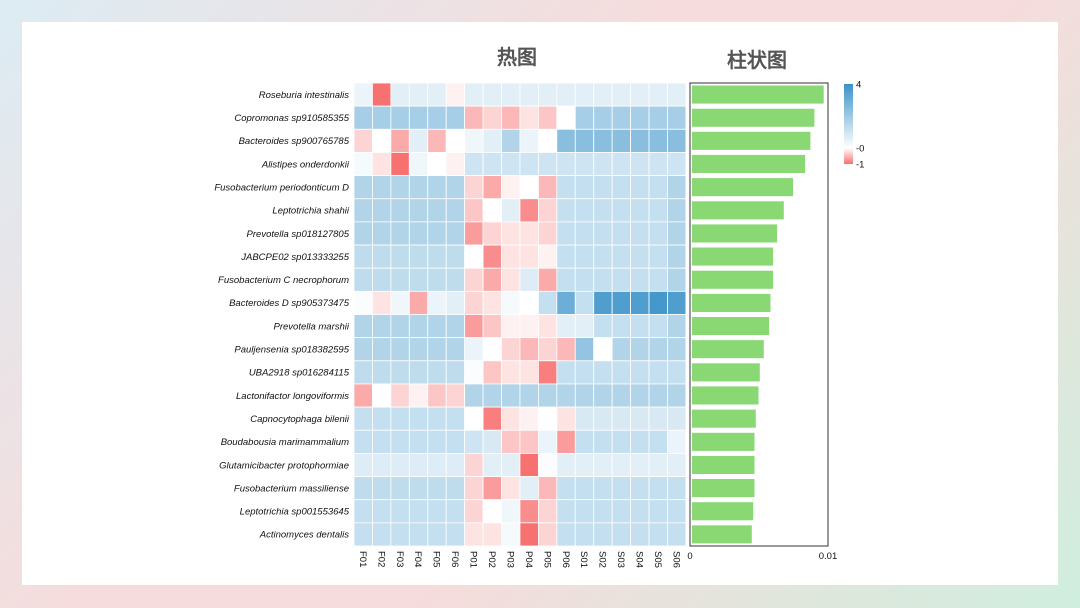 The image size is (1080, 608). What do you see at coordinates (295, 512) in the screenshot?
I see `row-label: Leptotrichia sp001553645` at bounding box center [295, 512].